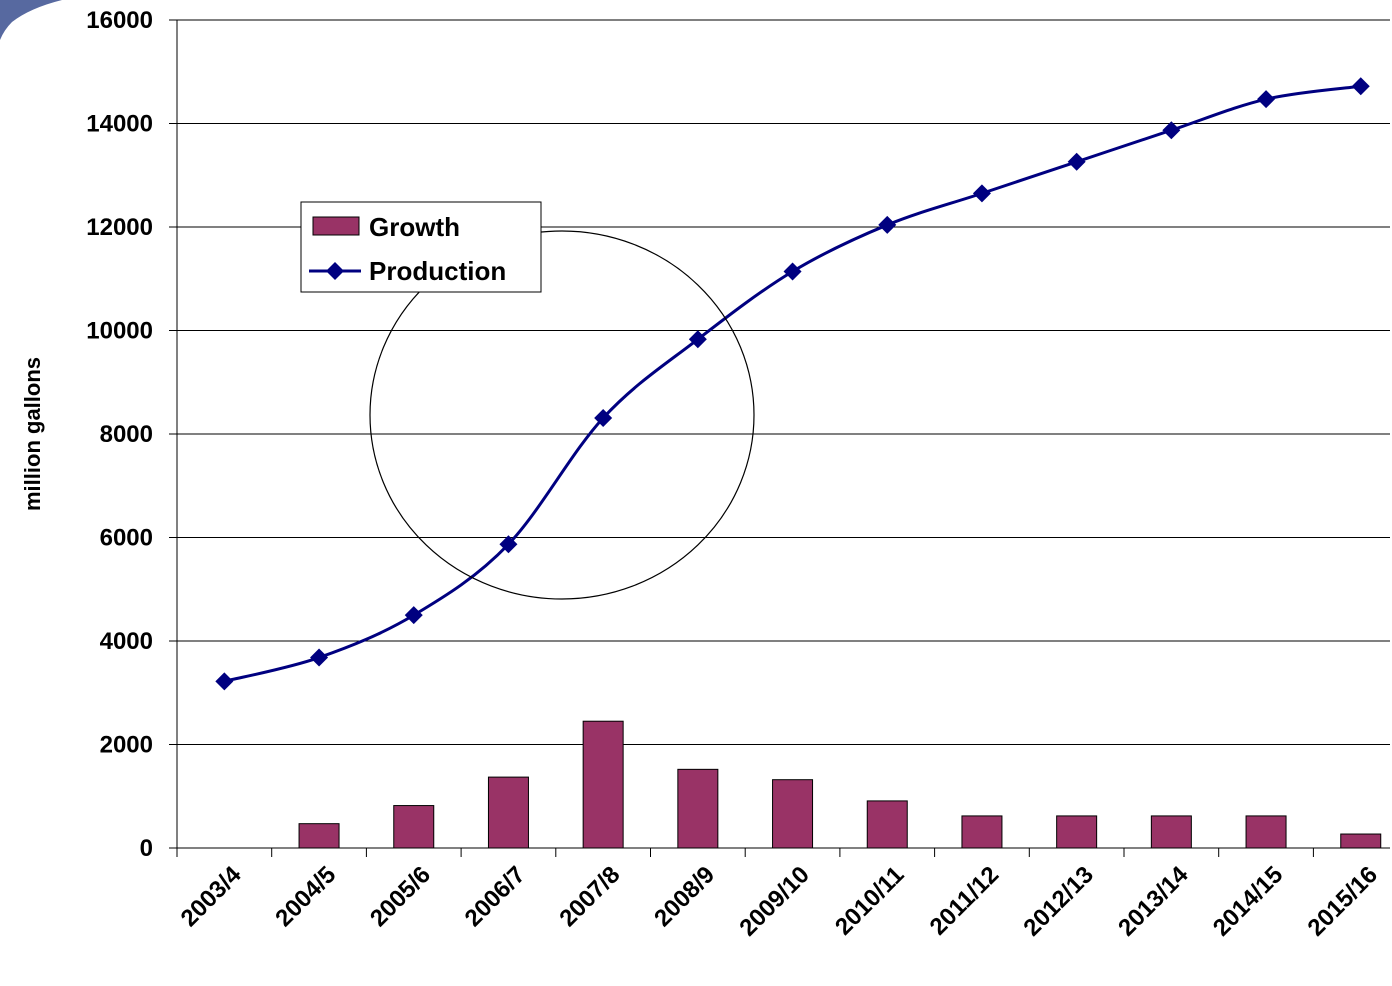 The width and height of the screenshot is (1392, 986). I want to click on y-tick-label: 12000, so click(119, 227).